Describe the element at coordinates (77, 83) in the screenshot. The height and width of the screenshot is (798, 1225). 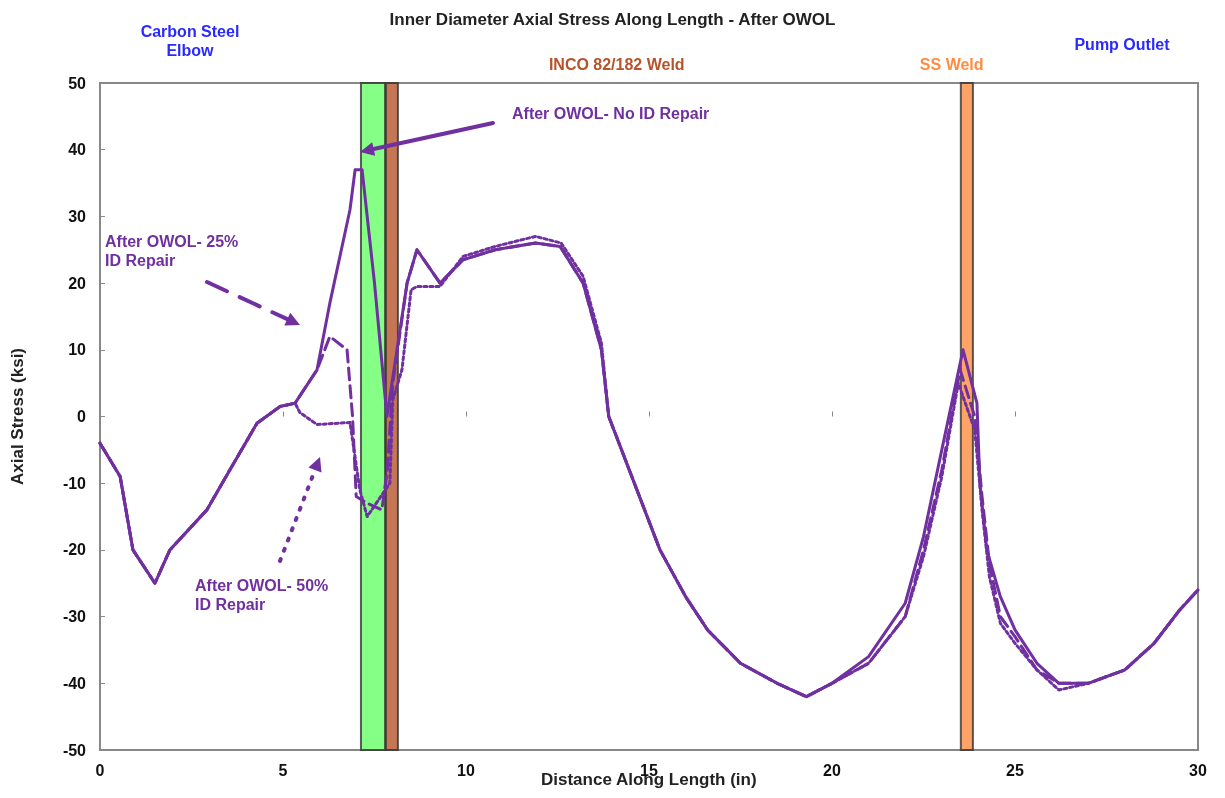
I see `y-tick-label: 50` at that location.